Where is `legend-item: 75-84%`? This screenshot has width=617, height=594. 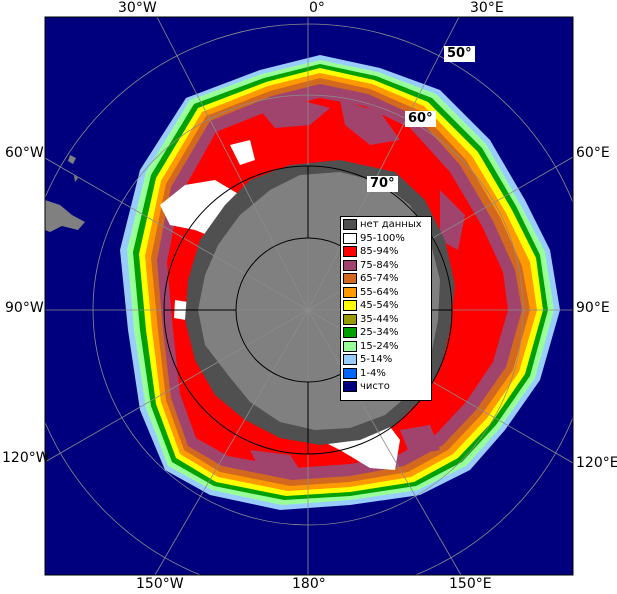
legend-item: 75-84% is located at coordinates (386, 266).